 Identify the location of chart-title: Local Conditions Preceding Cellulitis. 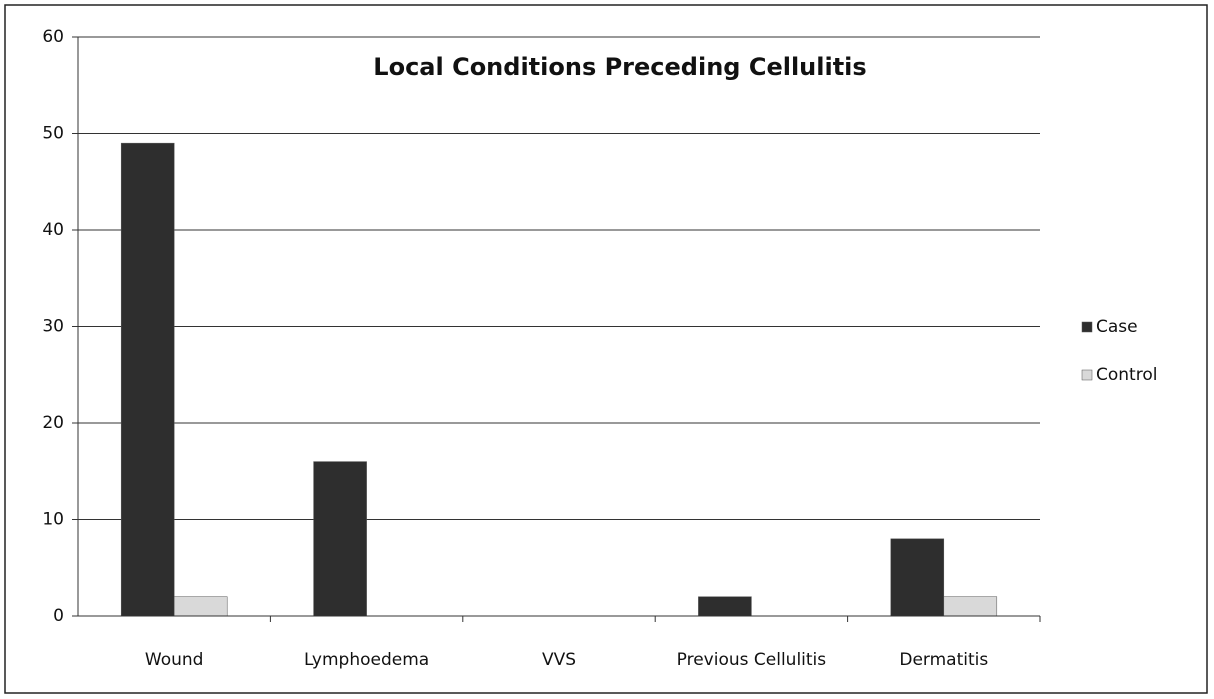
(619, 67).